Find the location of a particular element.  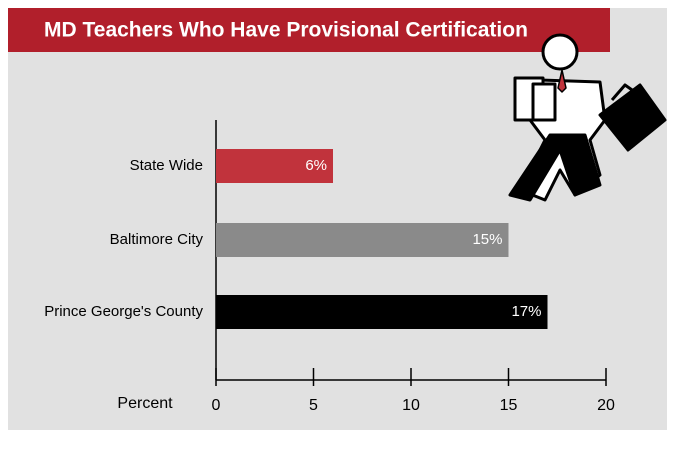

x-tick-label: 10 is located at coordinates (411, 405).